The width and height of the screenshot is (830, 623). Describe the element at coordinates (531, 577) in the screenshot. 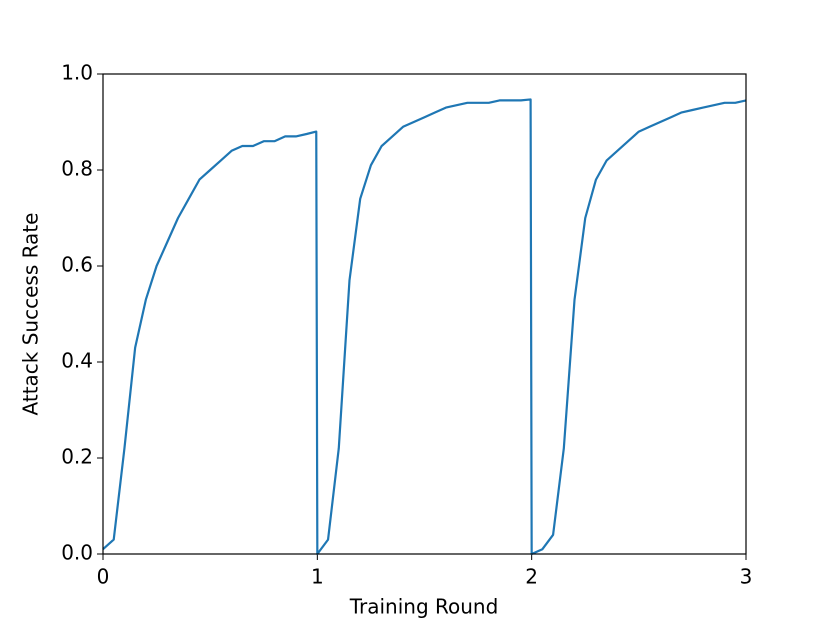

I see `x-tick-label: 2` at that location.